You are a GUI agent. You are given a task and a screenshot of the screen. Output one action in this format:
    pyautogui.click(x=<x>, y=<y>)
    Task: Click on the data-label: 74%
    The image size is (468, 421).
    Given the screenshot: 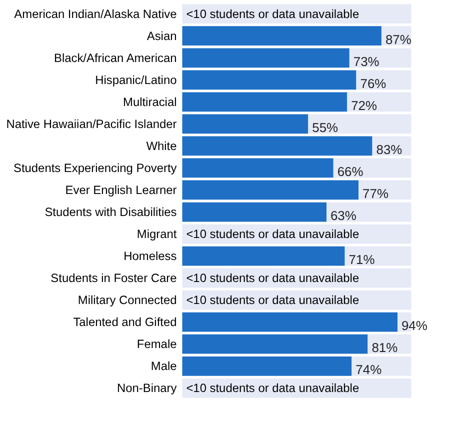 What is the action you would take?
    pyautogui.click(x=369, y=370)
    